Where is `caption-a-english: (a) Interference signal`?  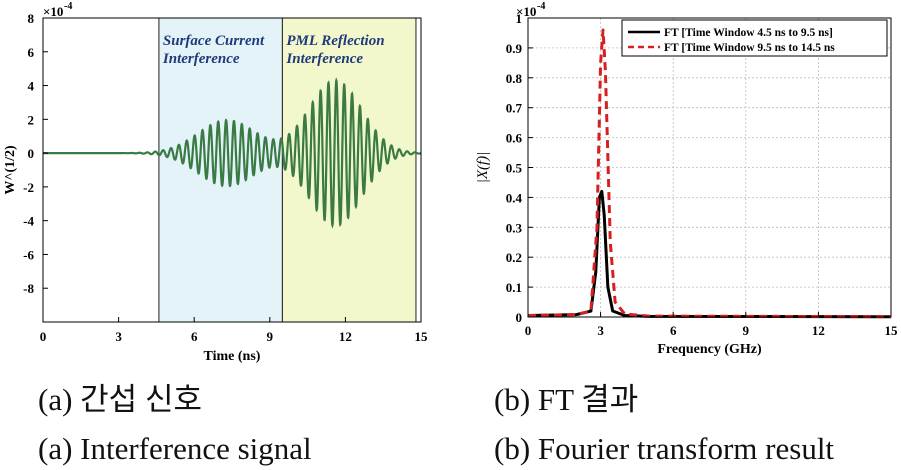
caption-a-english: (a) Interference signal is located at coordinates (175, 448).